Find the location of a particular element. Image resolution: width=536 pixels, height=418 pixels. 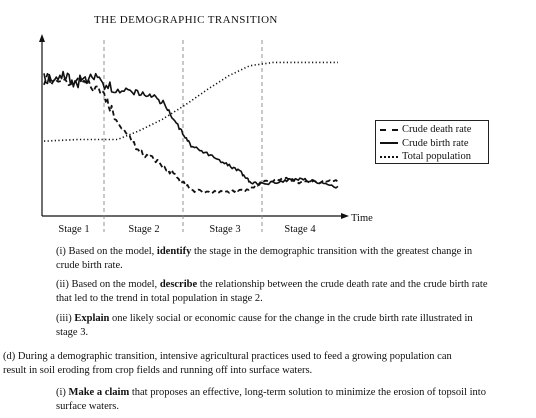

y-axis-arrow is located at coordinates (42, 38).